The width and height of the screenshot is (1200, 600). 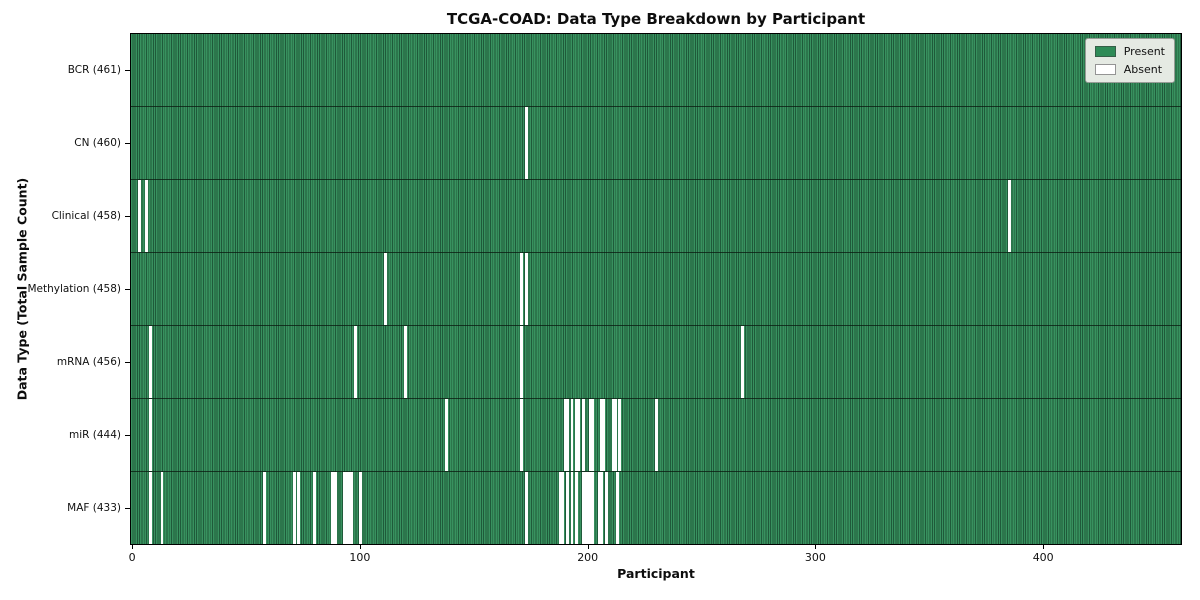 I want to click on y-tick-label-Clinical: Clinical (458), so click(x=86, y=216).